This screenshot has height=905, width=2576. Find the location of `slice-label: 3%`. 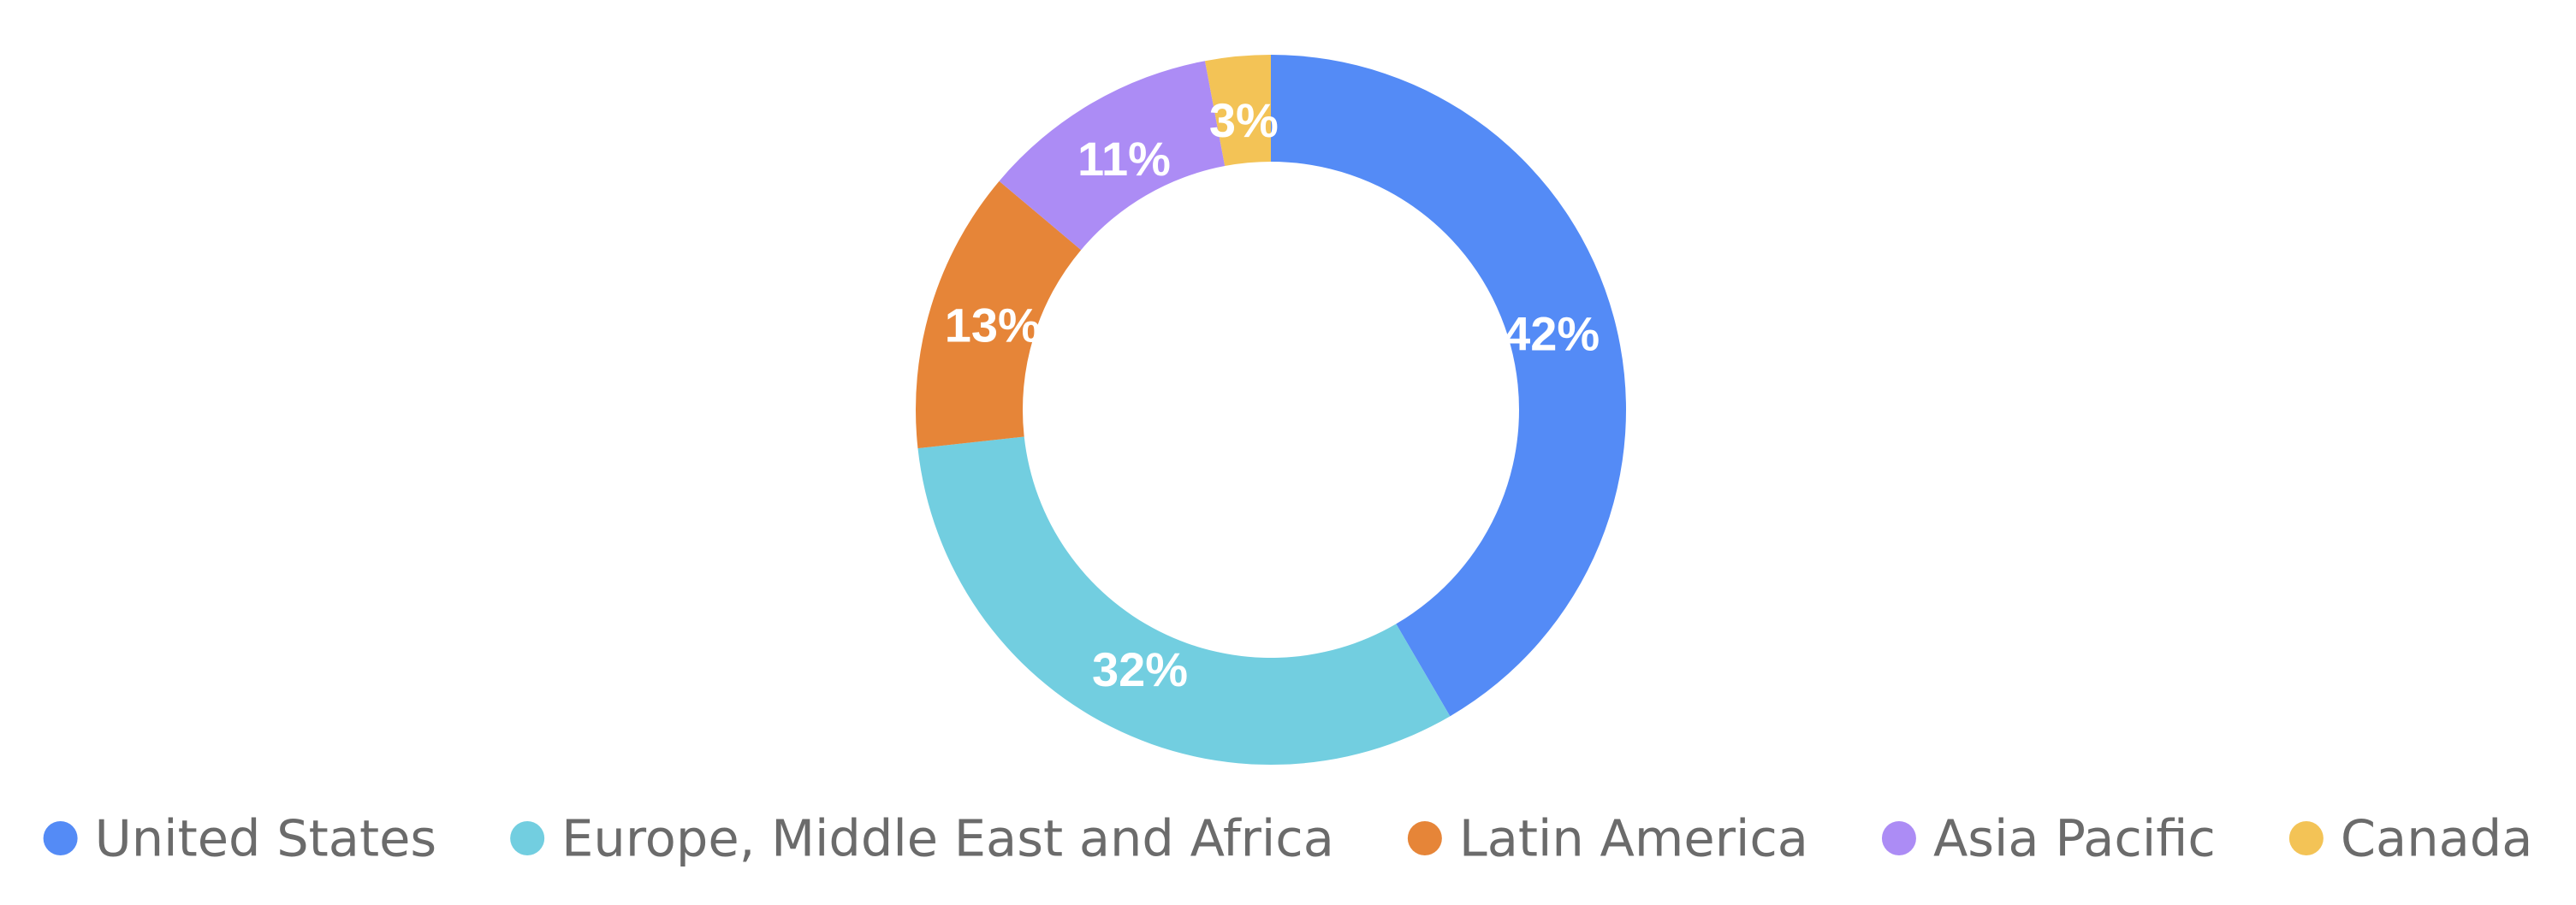

slice-label: 3% is located at coordinates (1244, 120).